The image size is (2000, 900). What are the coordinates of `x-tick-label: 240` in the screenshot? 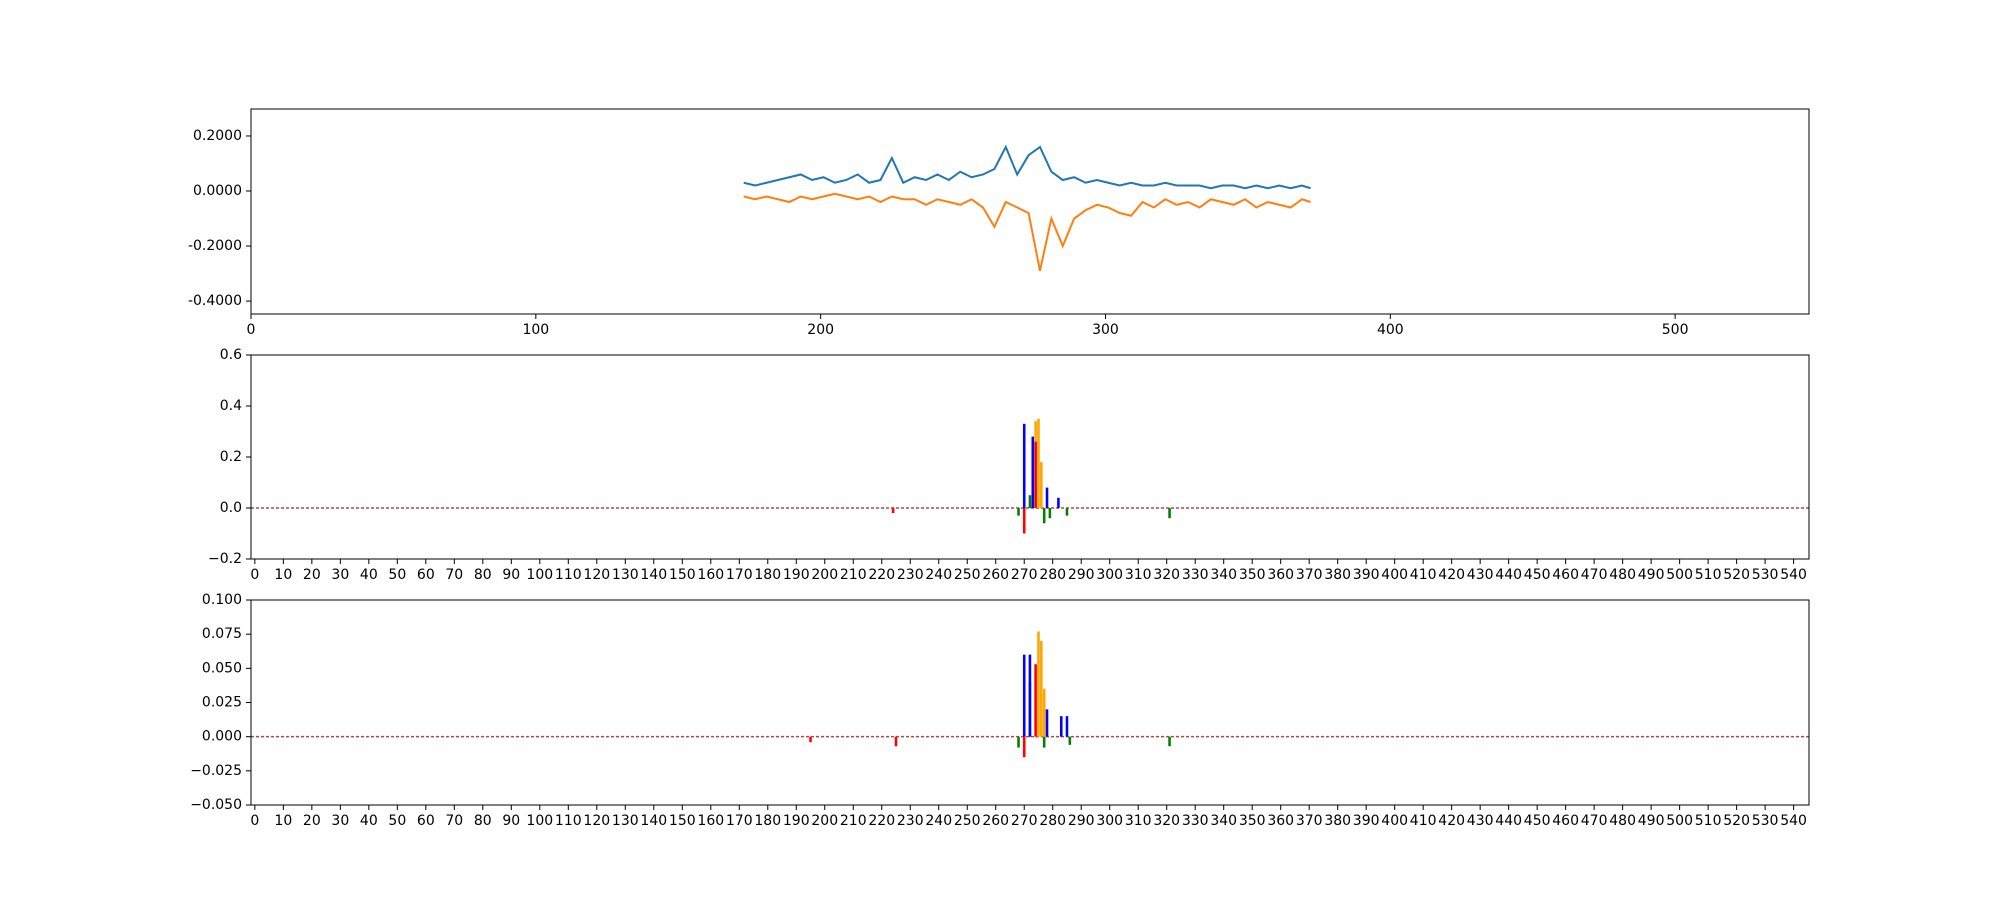 It's located at (938, 575).